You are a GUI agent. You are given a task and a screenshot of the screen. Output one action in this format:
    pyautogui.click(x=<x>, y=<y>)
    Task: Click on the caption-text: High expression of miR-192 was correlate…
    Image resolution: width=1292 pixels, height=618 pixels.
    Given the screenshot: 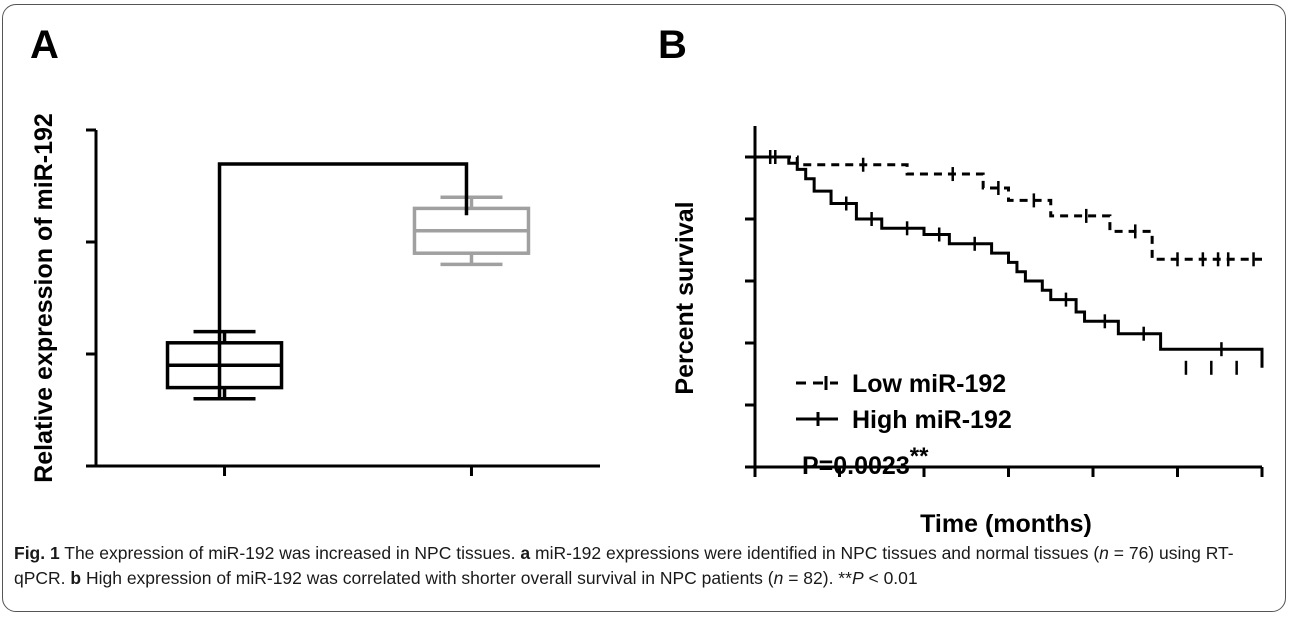 What is the action you would take?
    pyautogui.click(x=427, y=578)
    